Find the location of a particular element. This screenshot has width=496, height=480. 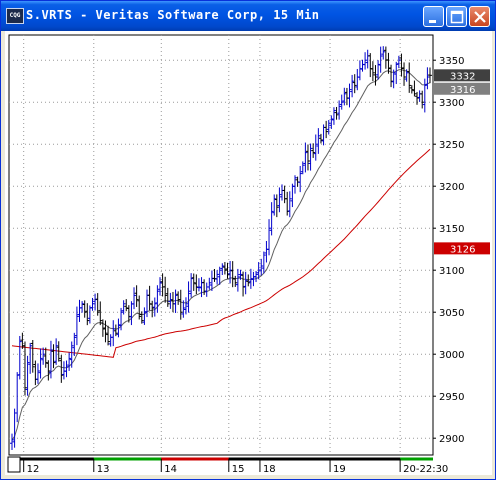

x-tick-label: 19 is located at coordinates (339, 469).